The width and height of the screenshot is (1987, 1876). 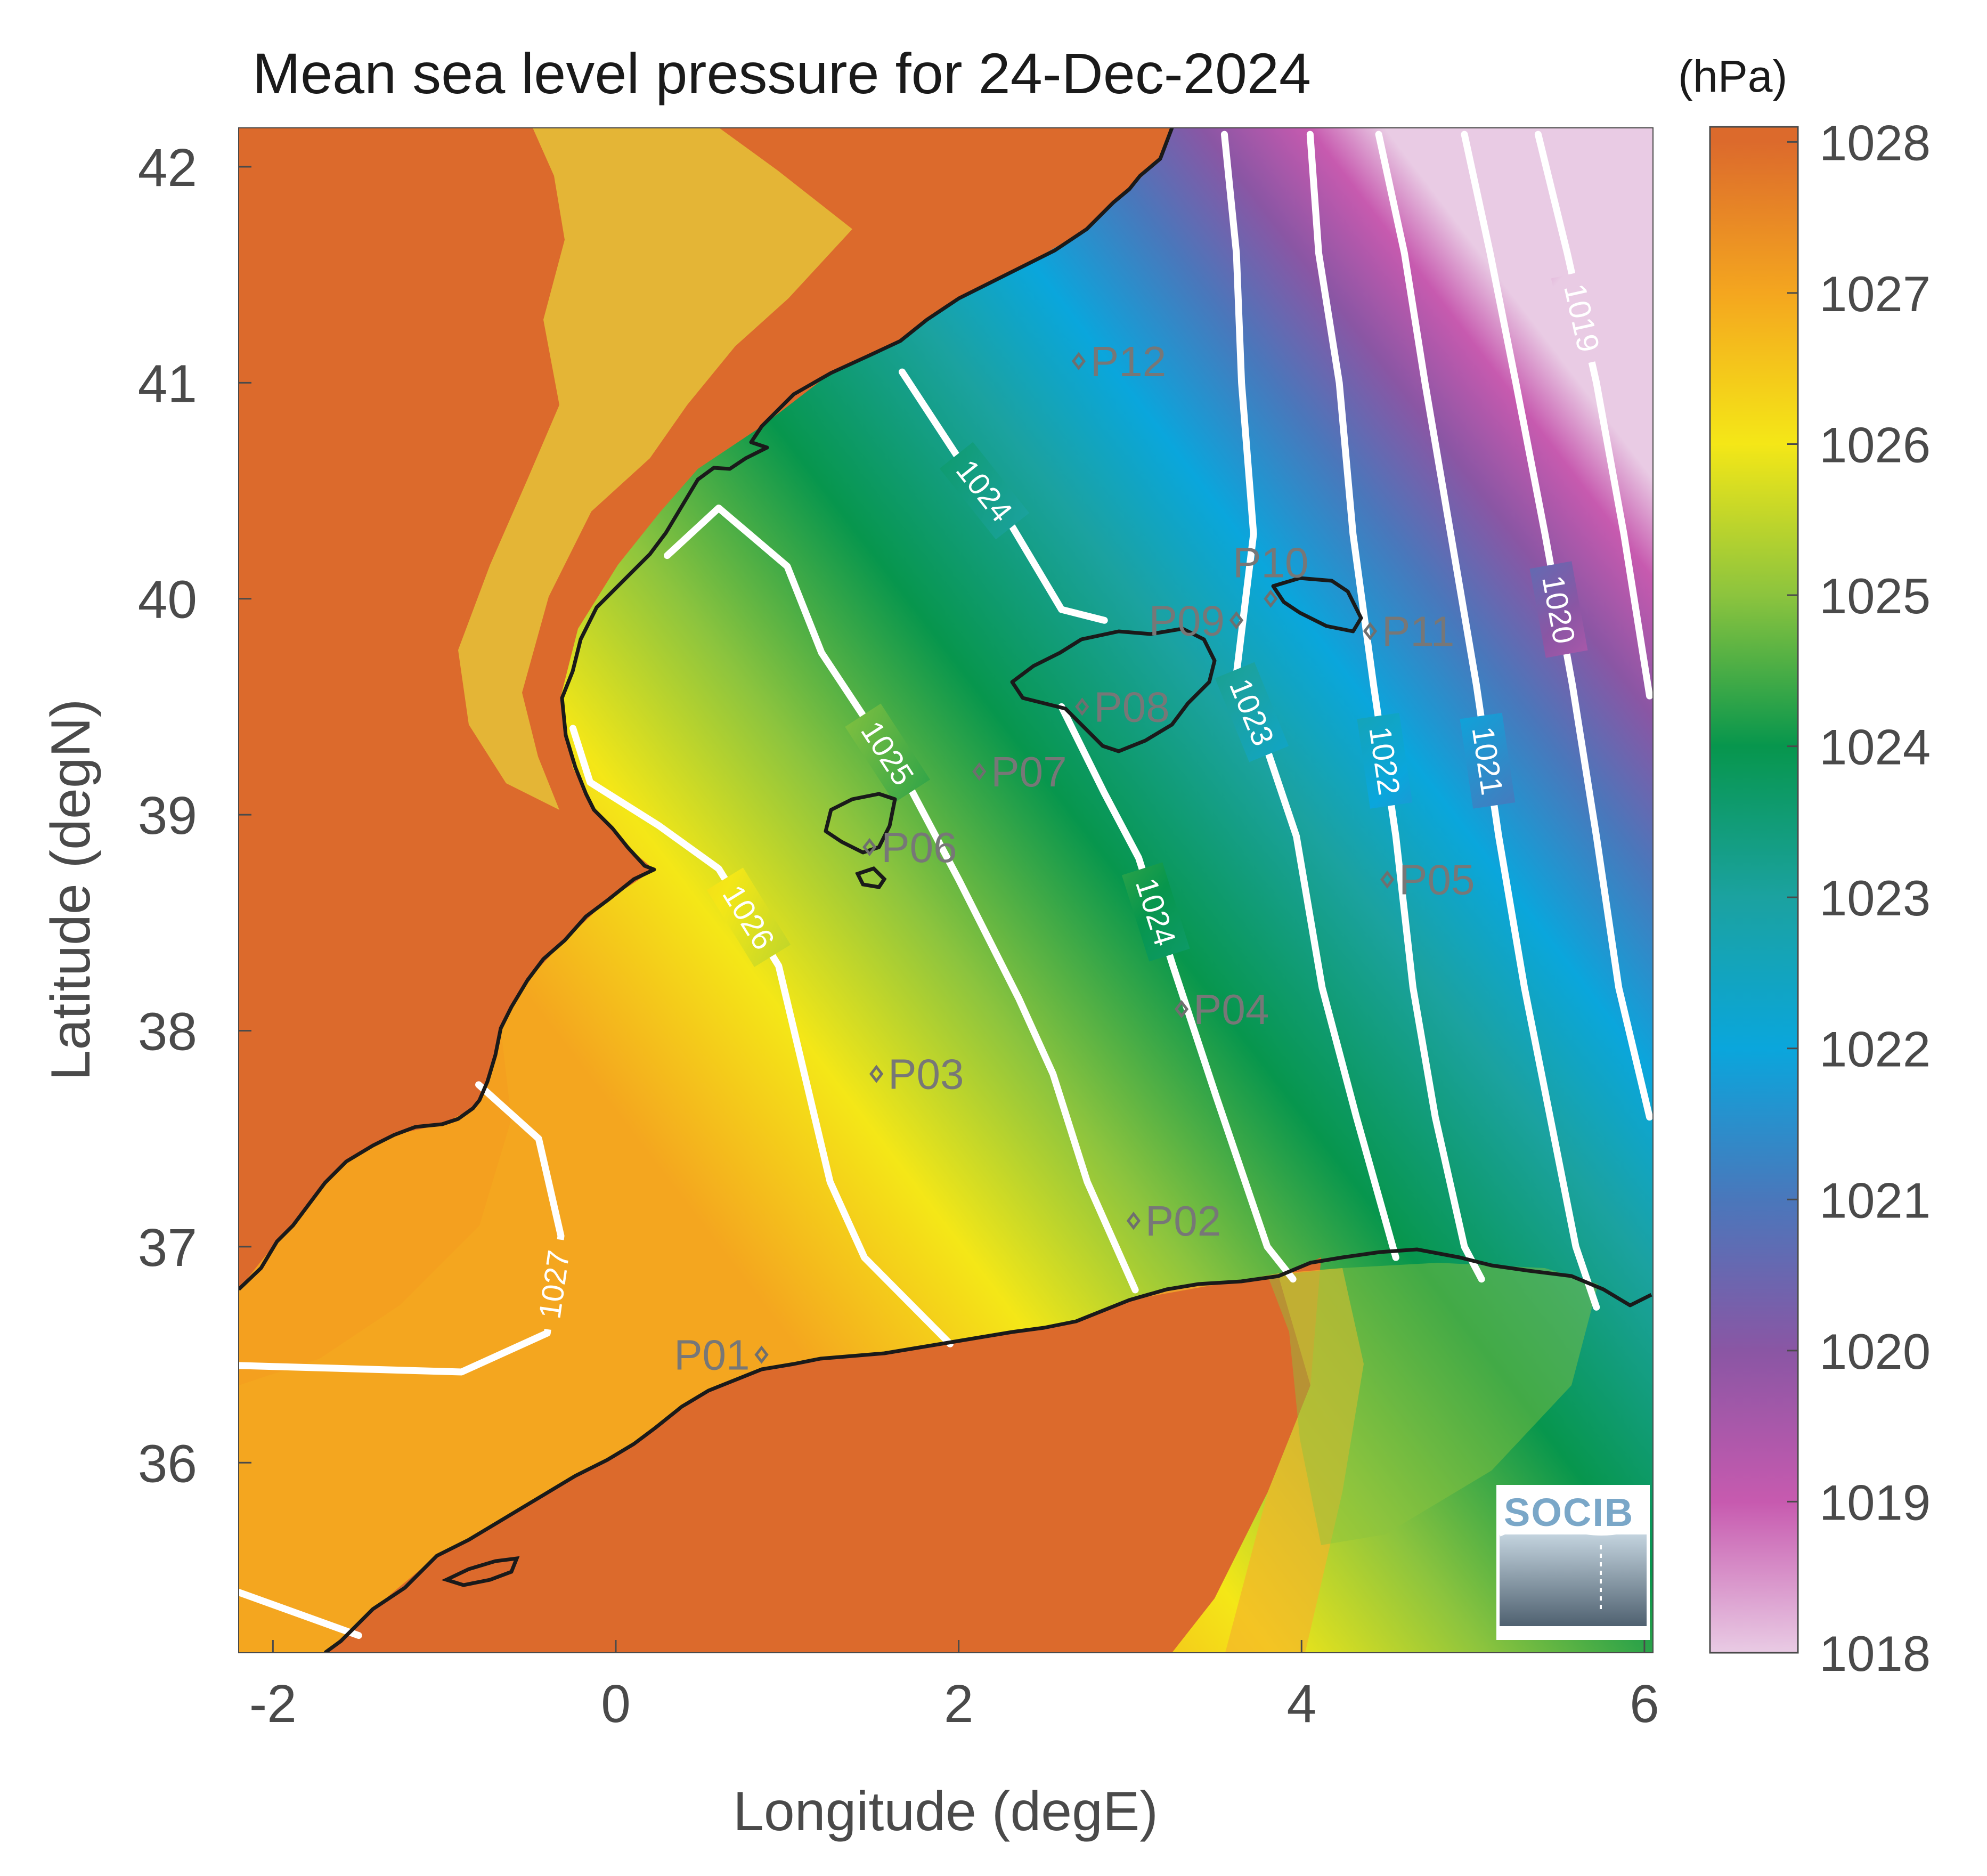 What do you see at coordinates (1271, 563) in the screenshot?
I see `station-label-p10: P10` at bounding box center [1271, 563].